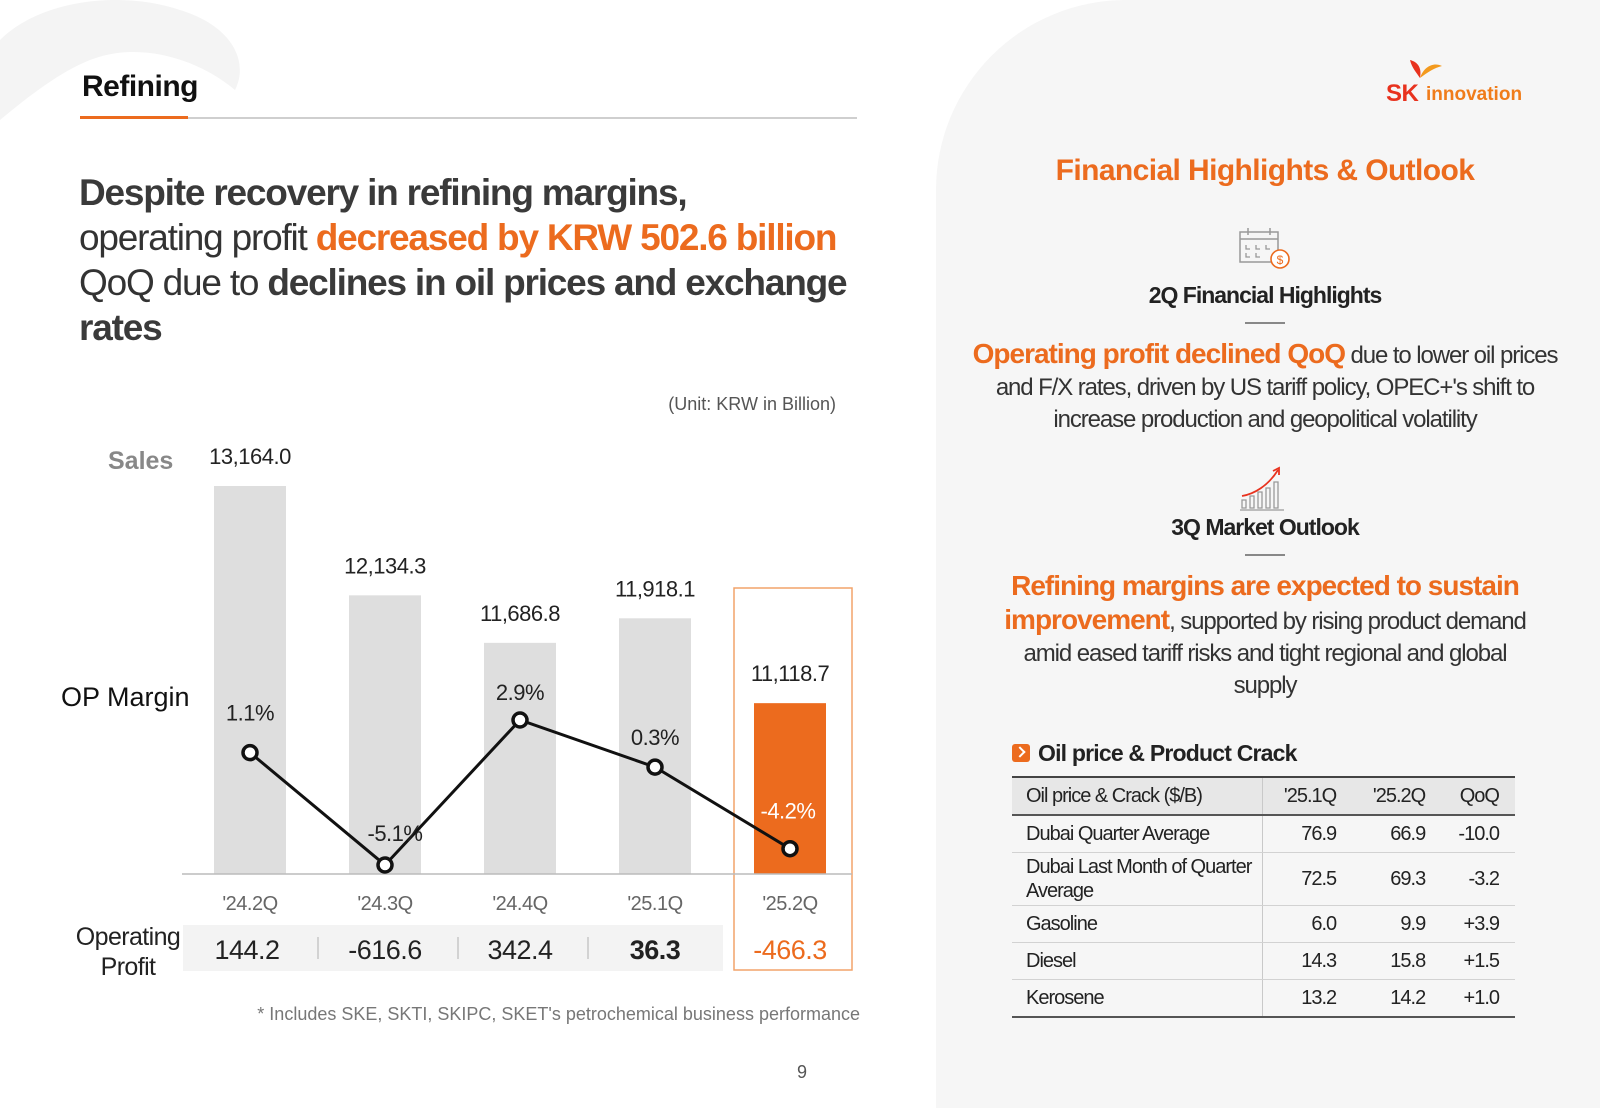 The image size is (1600, 1108). What do you see at coordinates (173, 282) in the screenshot?
I see `headline-part: QoQ due to` at bounding box center [173, 282].